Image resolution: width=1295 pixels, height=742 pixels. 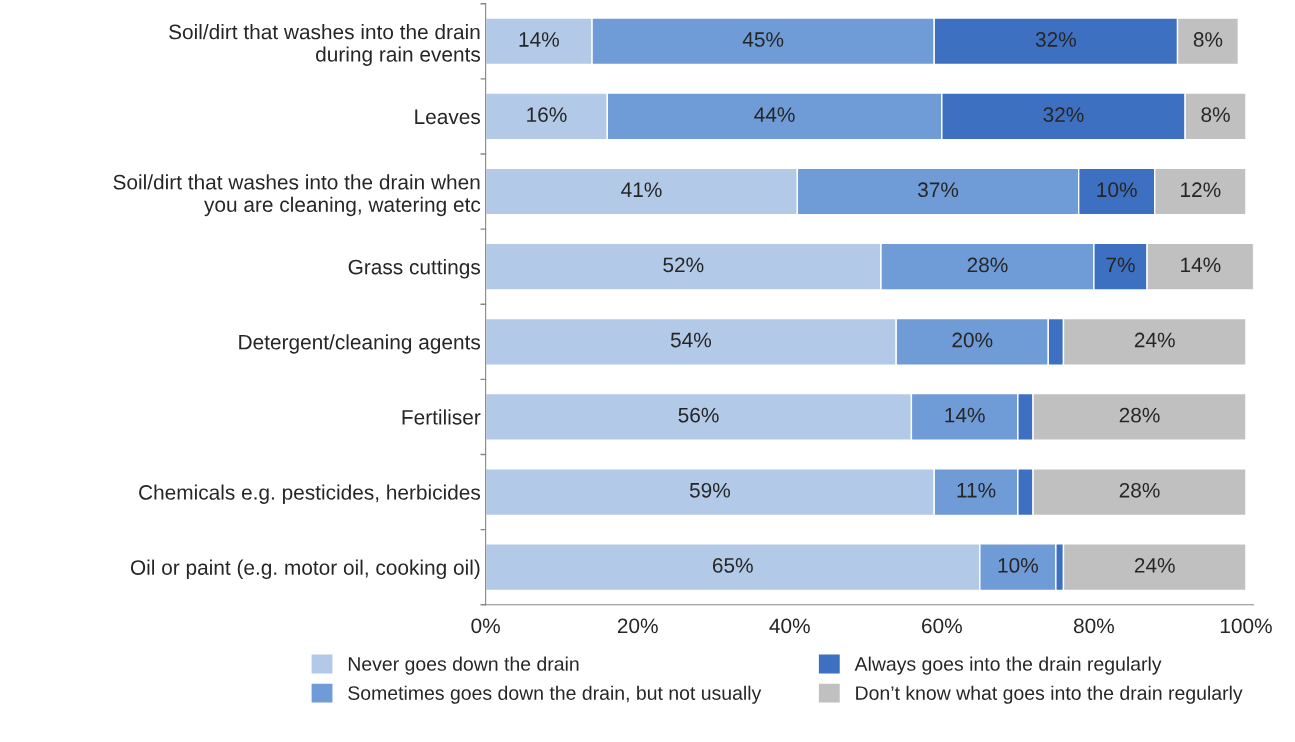 I want to click on y-tick-label: Soil/dirt that washes into the drain when you are cleaning, watering etc, so click(x=297, y=195).